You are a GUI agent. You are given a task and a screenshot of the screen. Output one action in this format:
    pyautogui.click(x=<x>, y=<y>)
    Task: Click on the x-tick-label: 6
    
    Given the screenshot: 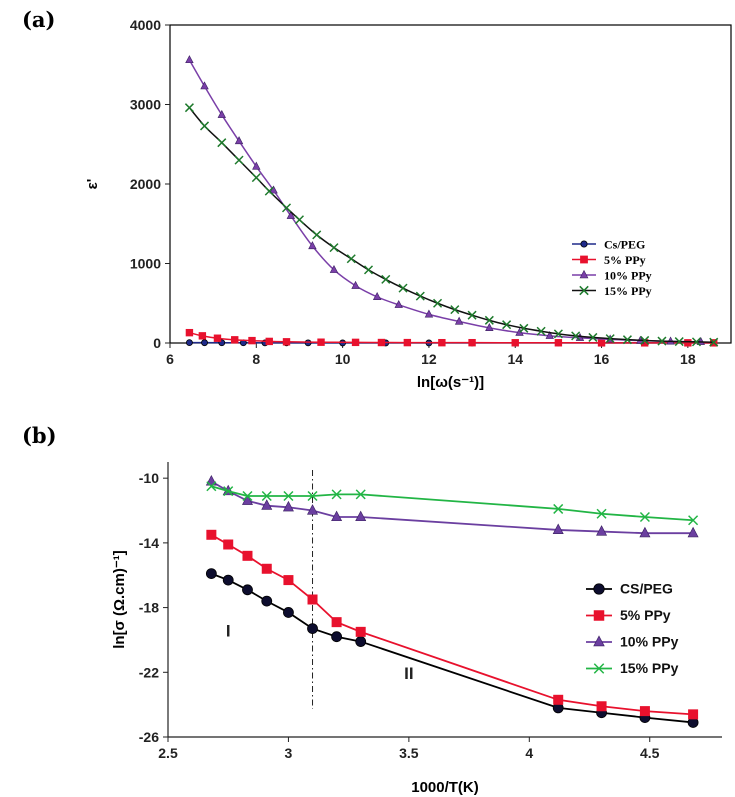 What is the action you would take?
    pyautogui.click(x=170, y=359)
    